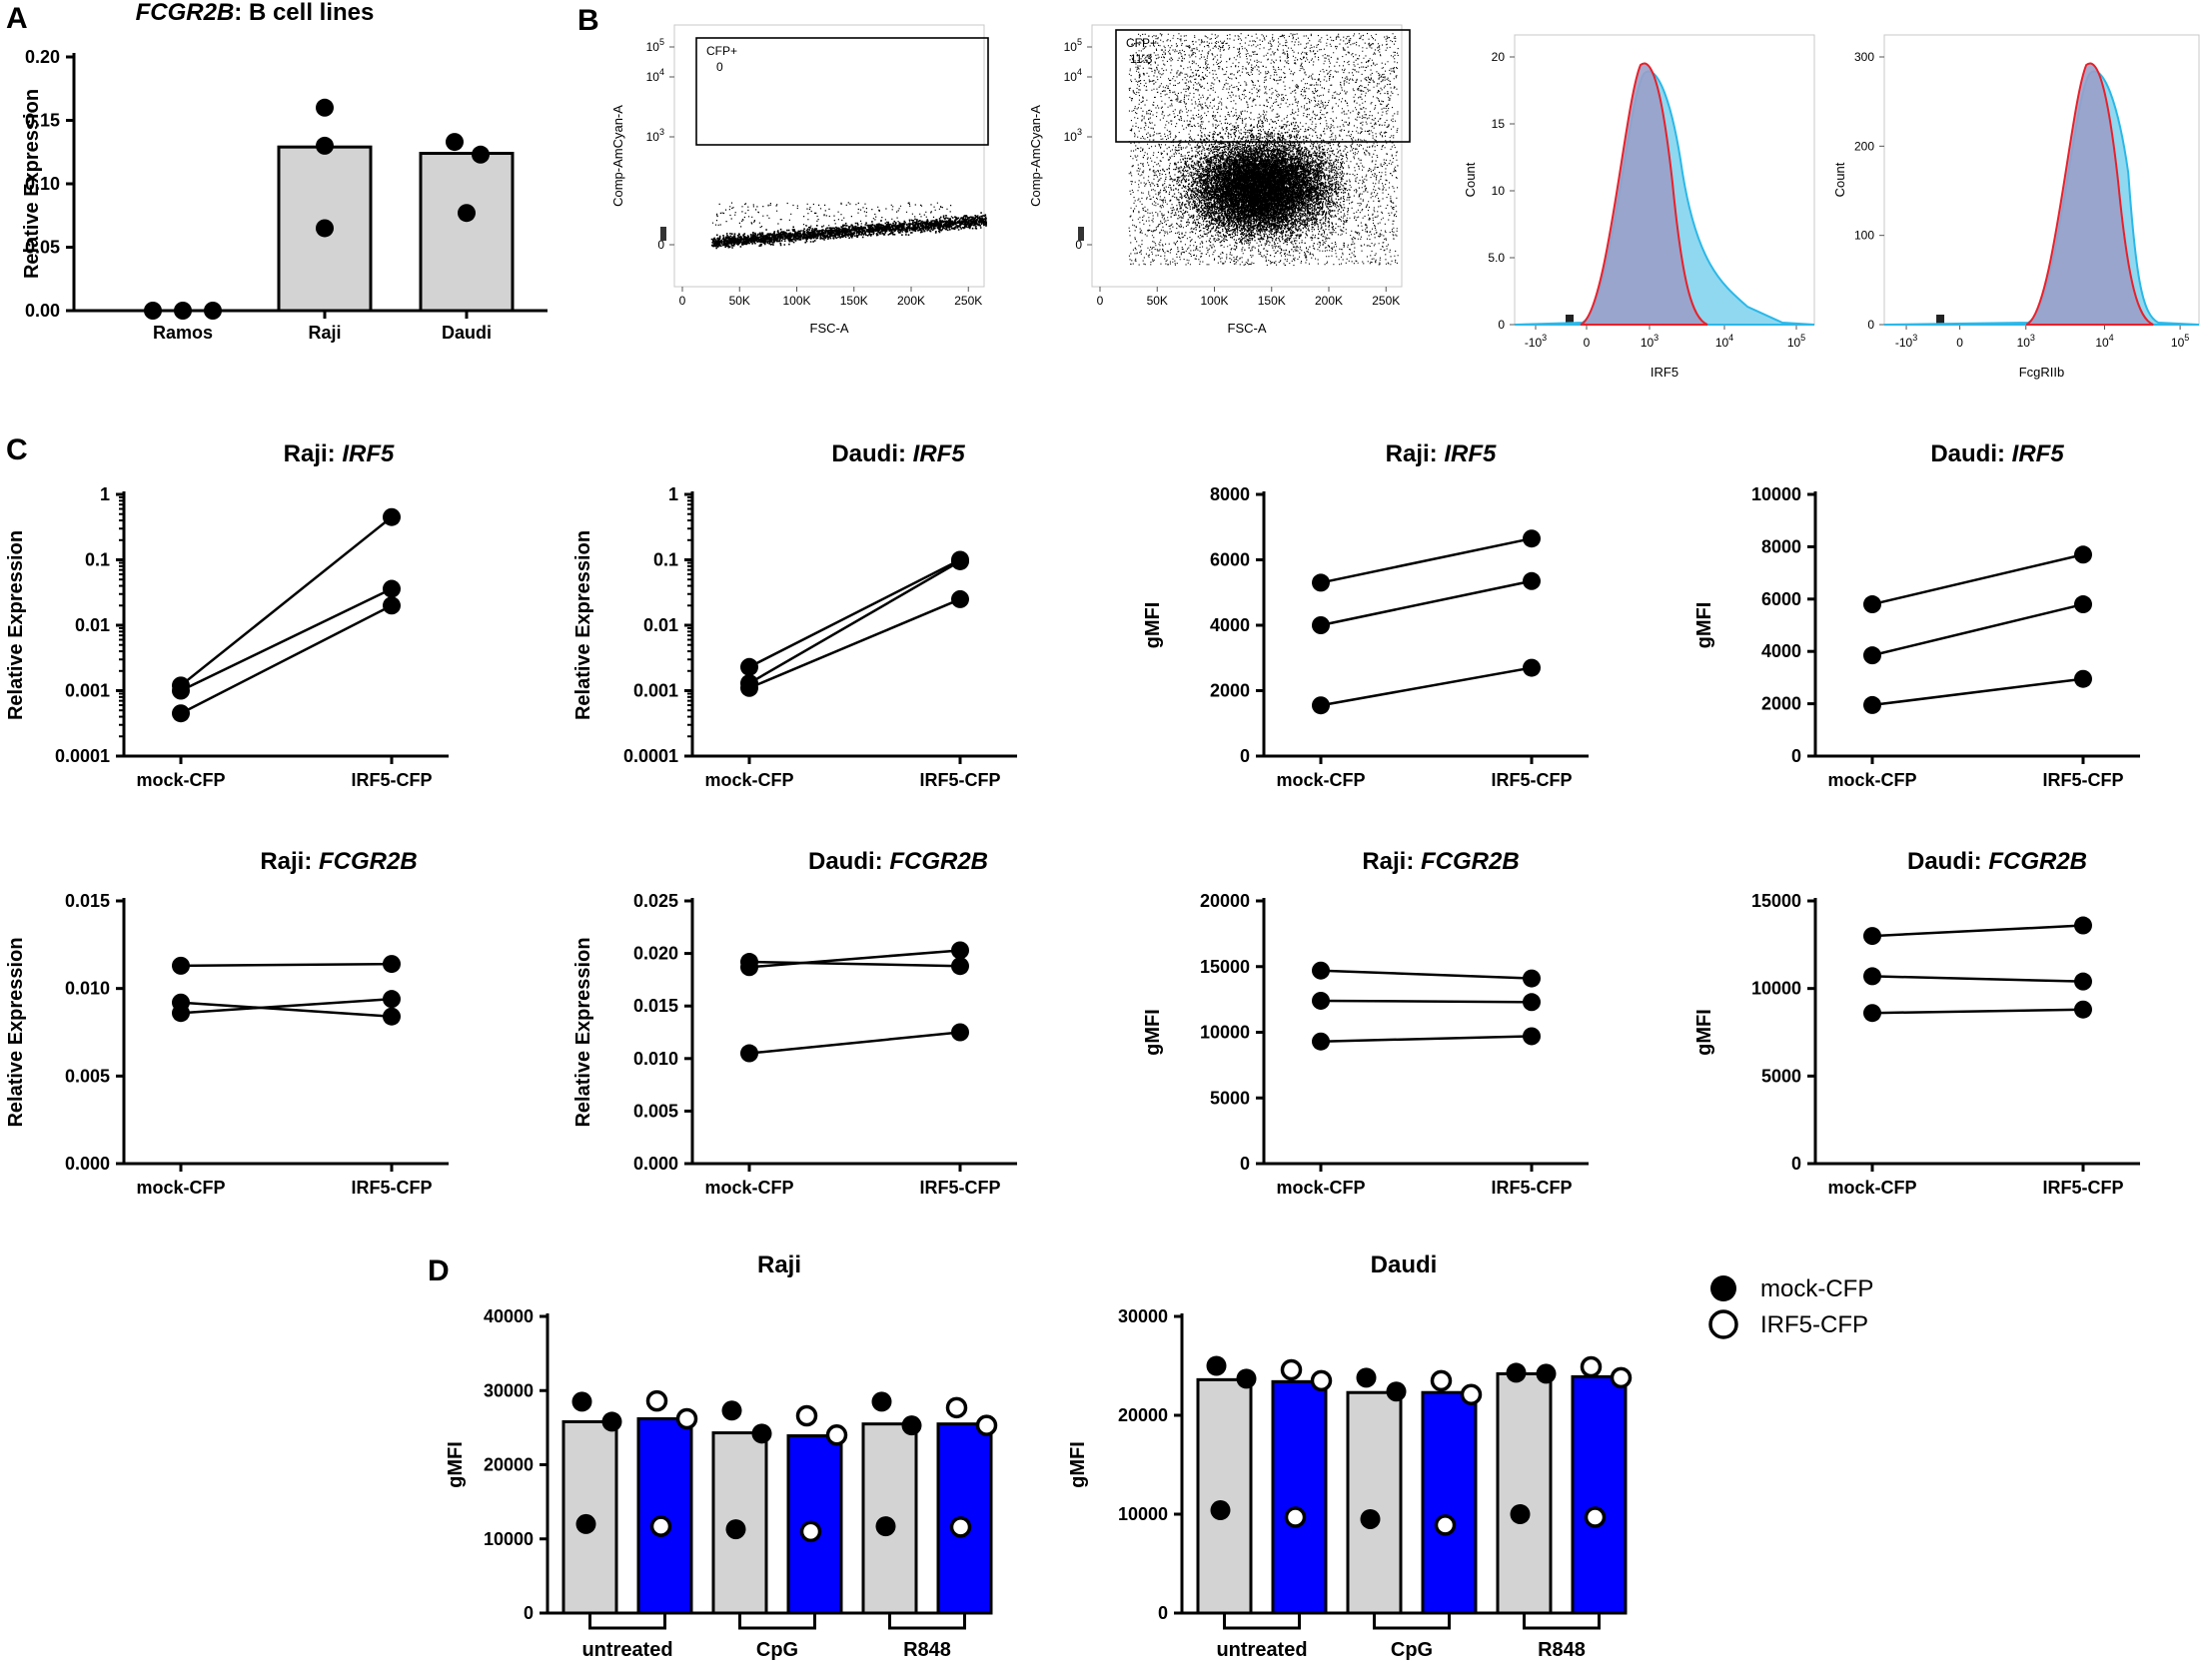 The height and width of the screenshot is (1667, 2212). Describe the element at coordinates (1864, 57) in the screenshot. I see `y-tick-label: 300` at that location.